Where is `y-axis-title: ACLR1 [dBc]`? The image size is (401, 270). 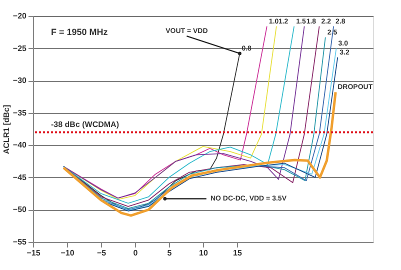
y-axis-title: ACLR1 [dBc] is located at coordinates (6, 129).